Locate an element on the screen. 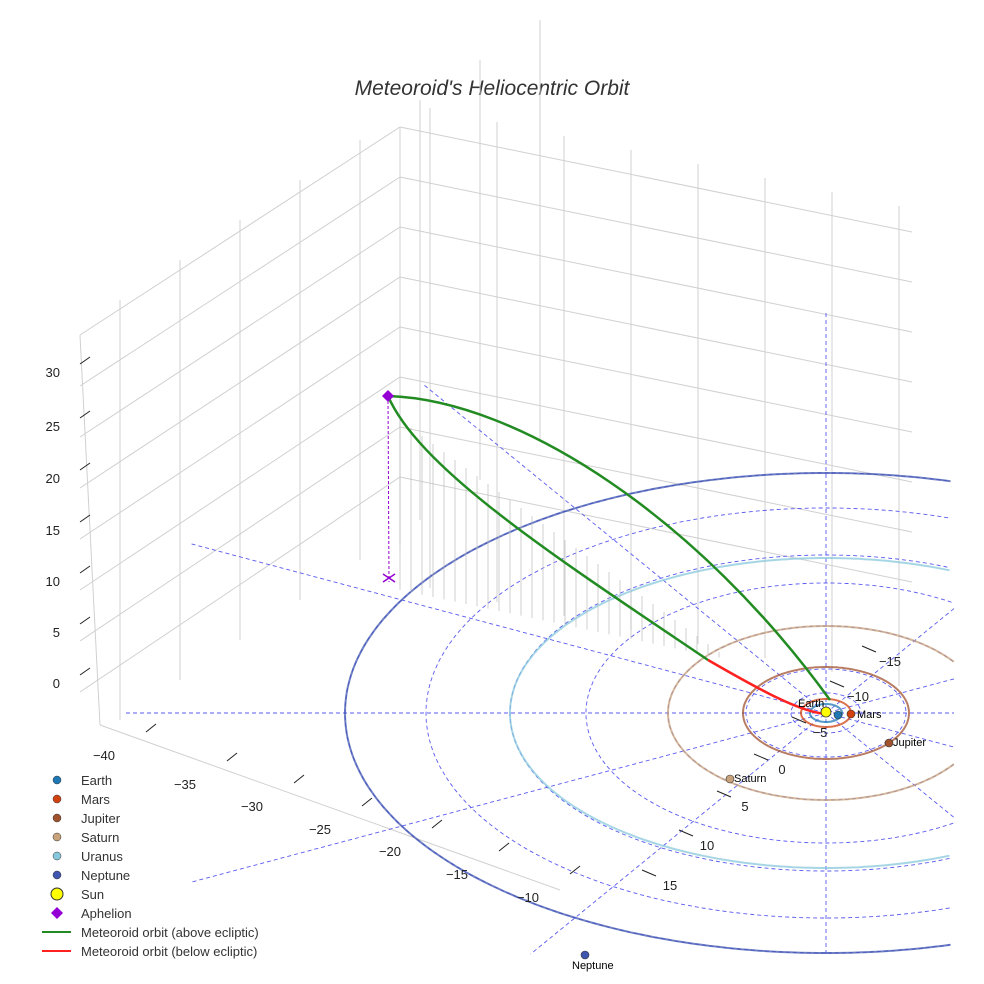  chart-title: Meteoroid's Heliocentric Orbit is located at coordinates (493, 88).